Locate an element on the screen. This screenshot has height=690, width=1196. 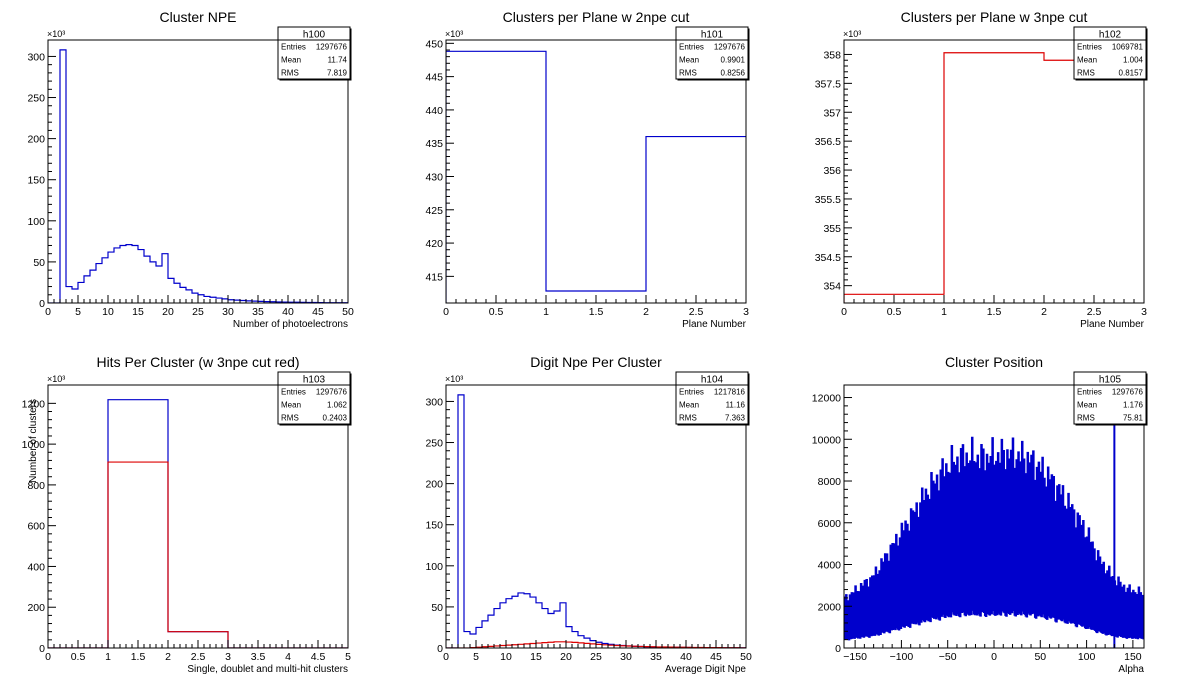
x-tick-label: 20 is located at coordinates (566, 657).